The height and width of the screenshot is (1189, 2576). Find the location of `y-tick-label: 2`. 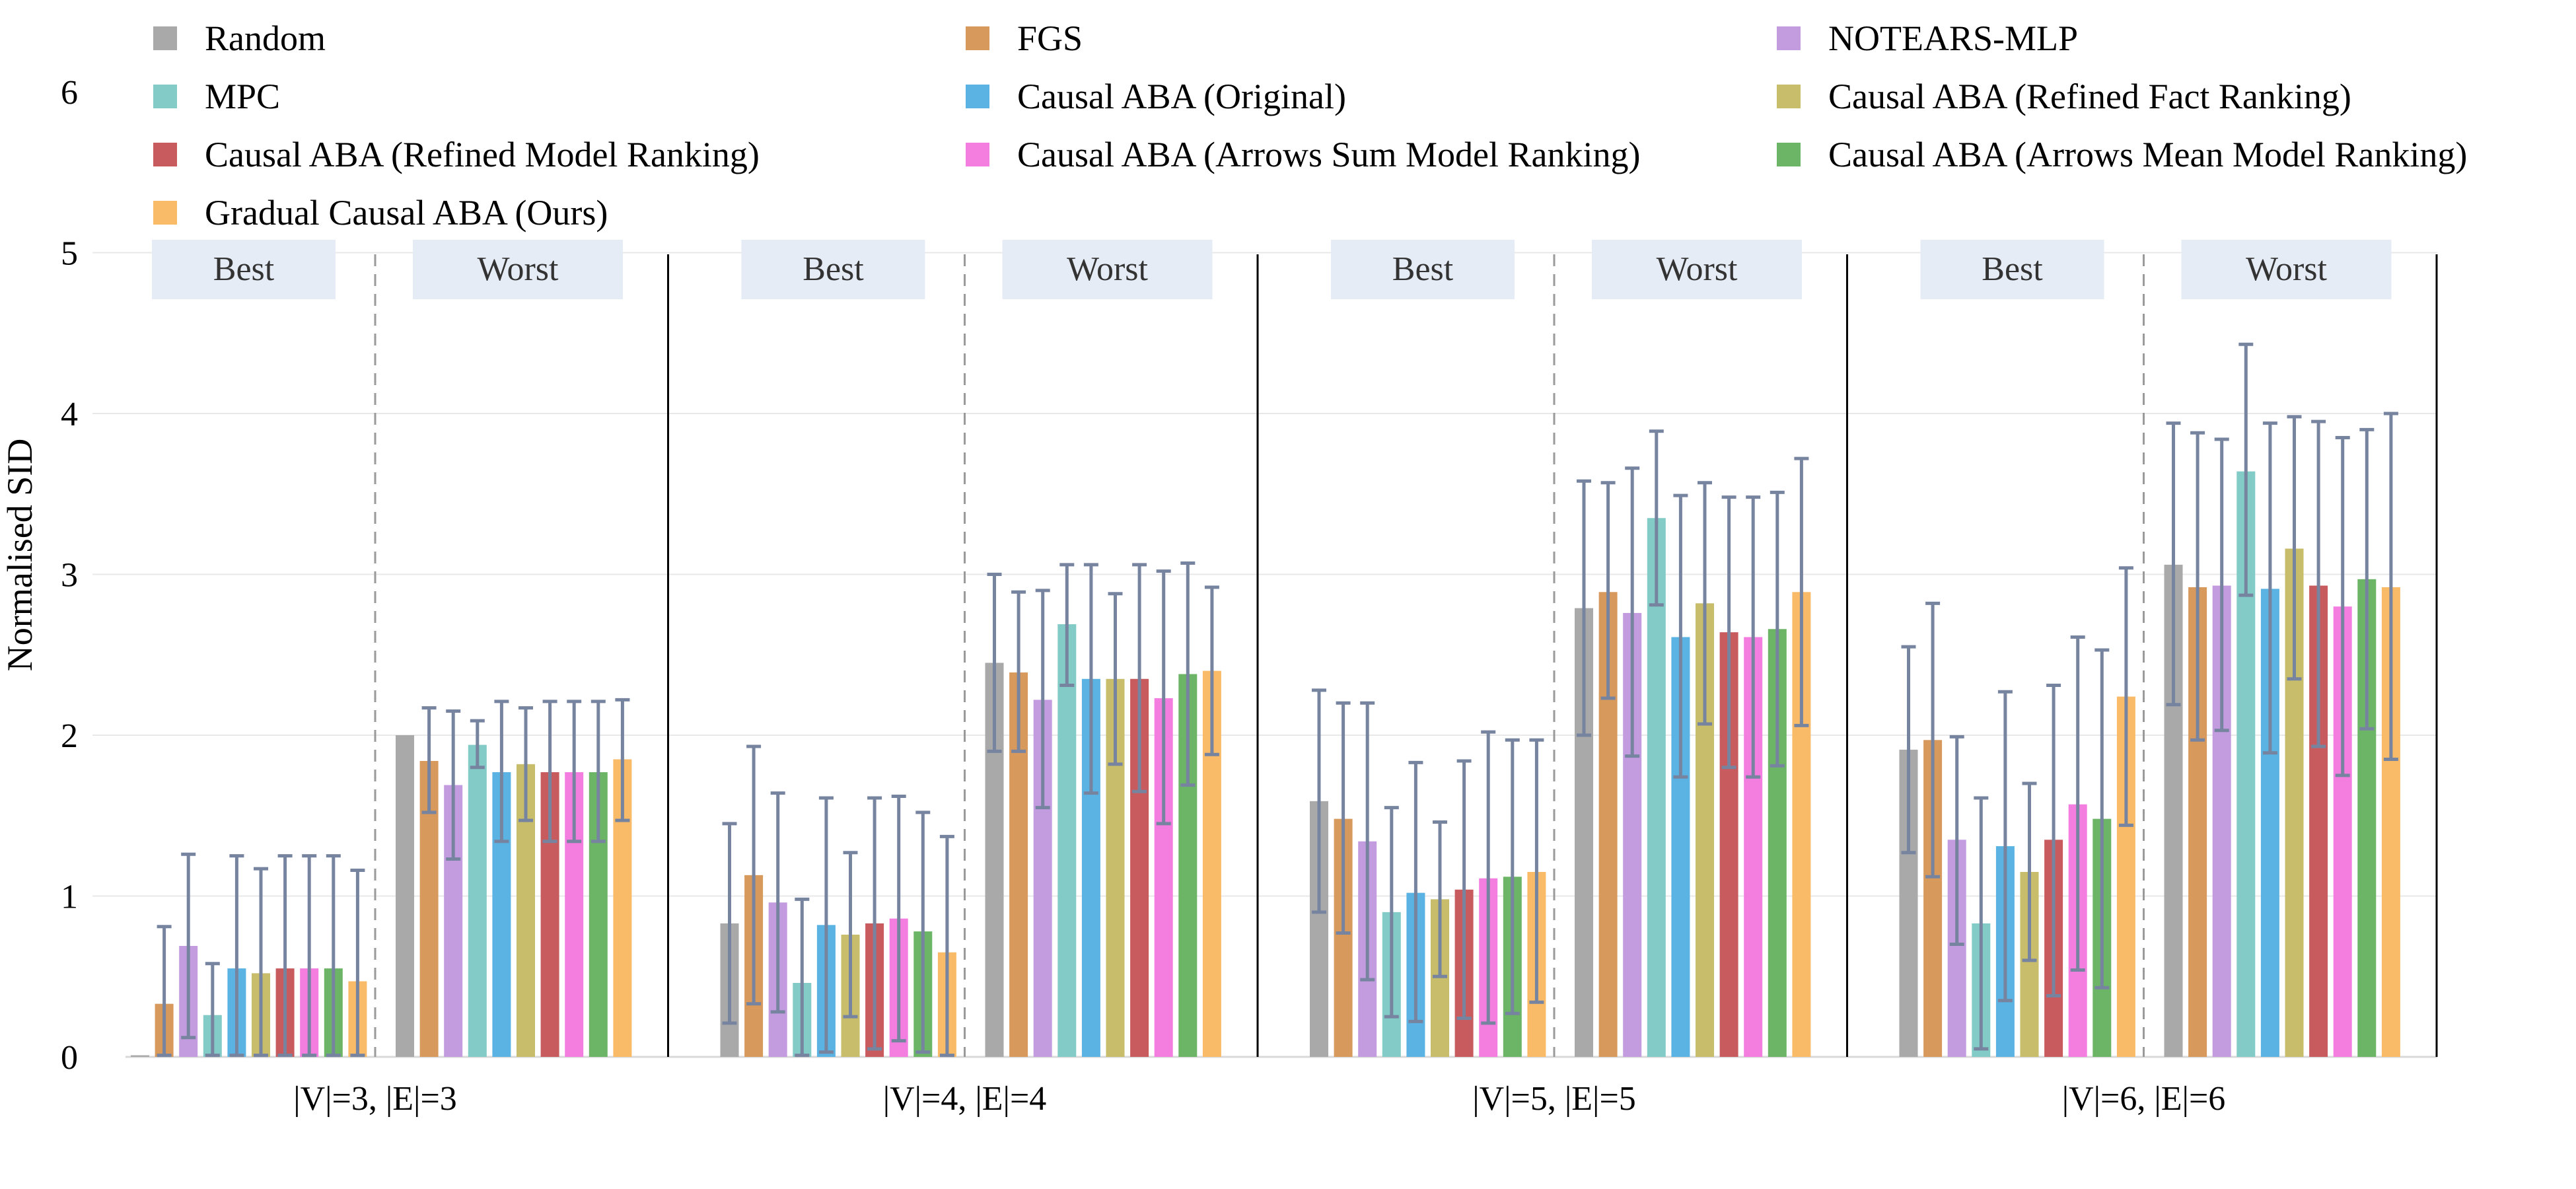

y-tick-label: 2 is located at coordinates (70, 736).